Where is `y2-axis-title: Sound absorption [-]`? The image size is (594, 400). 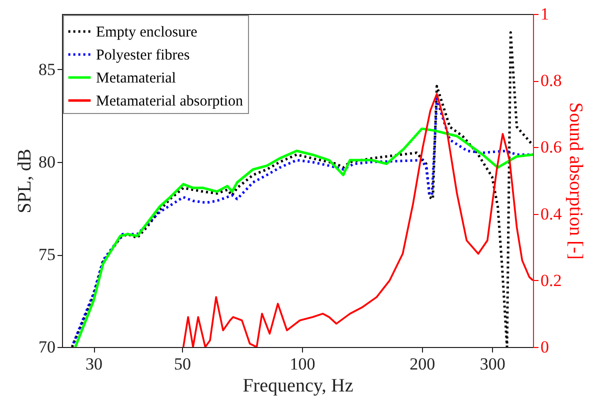 y2-axis-title: Sound absorption [-] is located at coordinates (575, 181).